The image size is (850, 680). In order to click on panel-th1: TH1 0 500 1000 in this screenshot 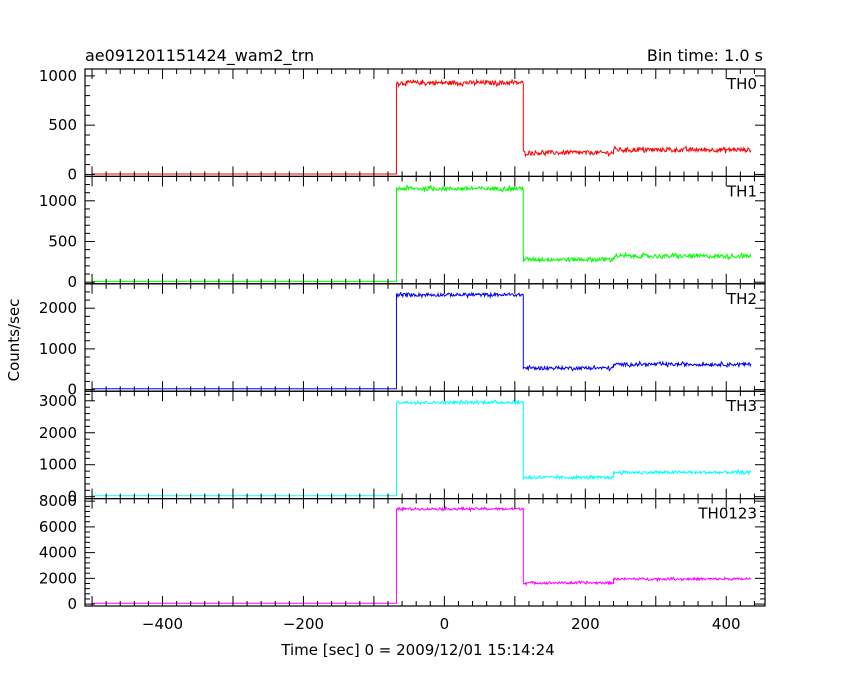, I will do `click(402, 233)`.